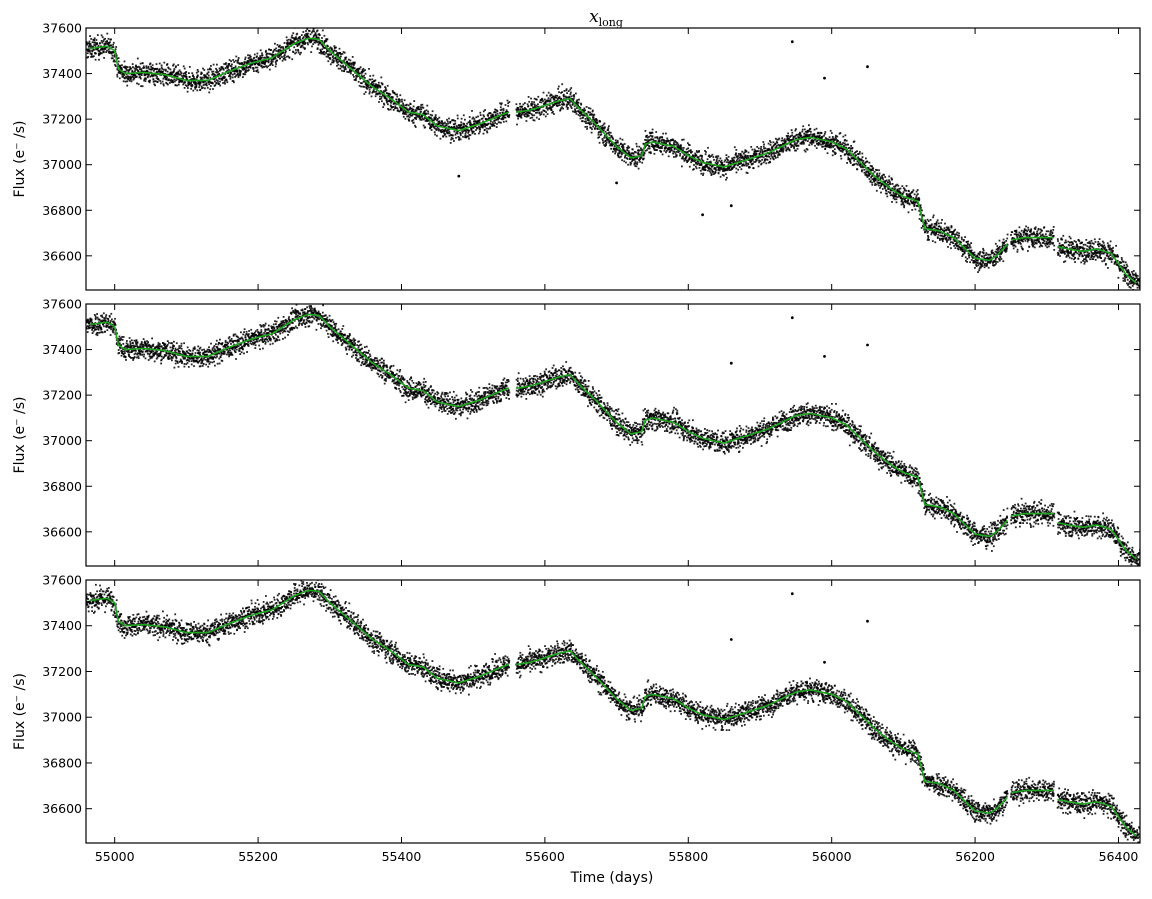 The height and width of the screenshot is (899, 1152). Describe the element at coordinates (606, 18) in the screenshot. I see `figure-title: xlong` at that location.